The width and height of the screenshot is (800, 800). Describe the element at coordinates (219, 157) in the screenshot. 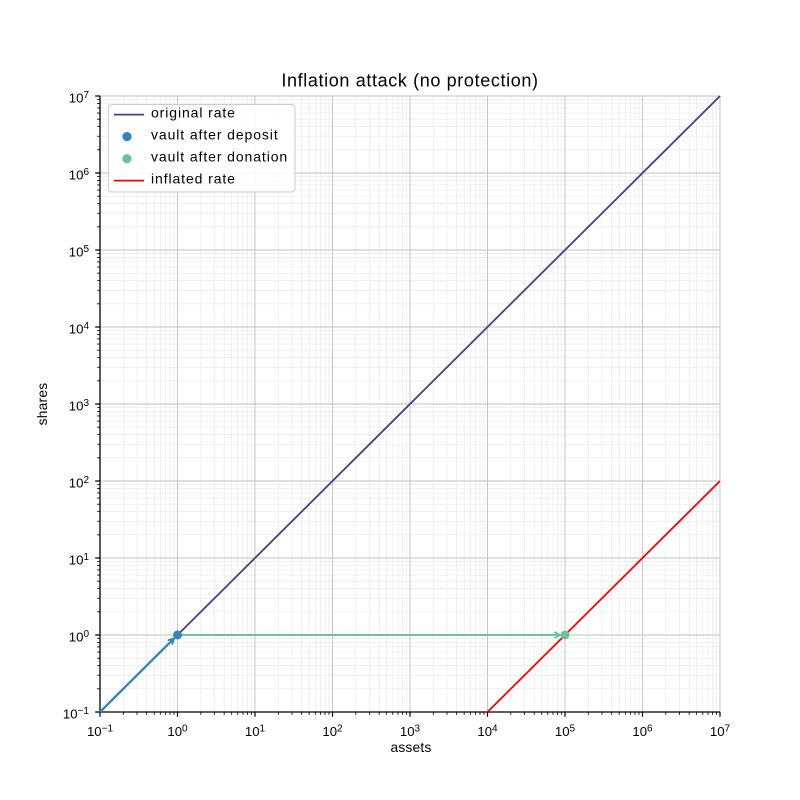

I see `svg-text: vault after donation` at that location.